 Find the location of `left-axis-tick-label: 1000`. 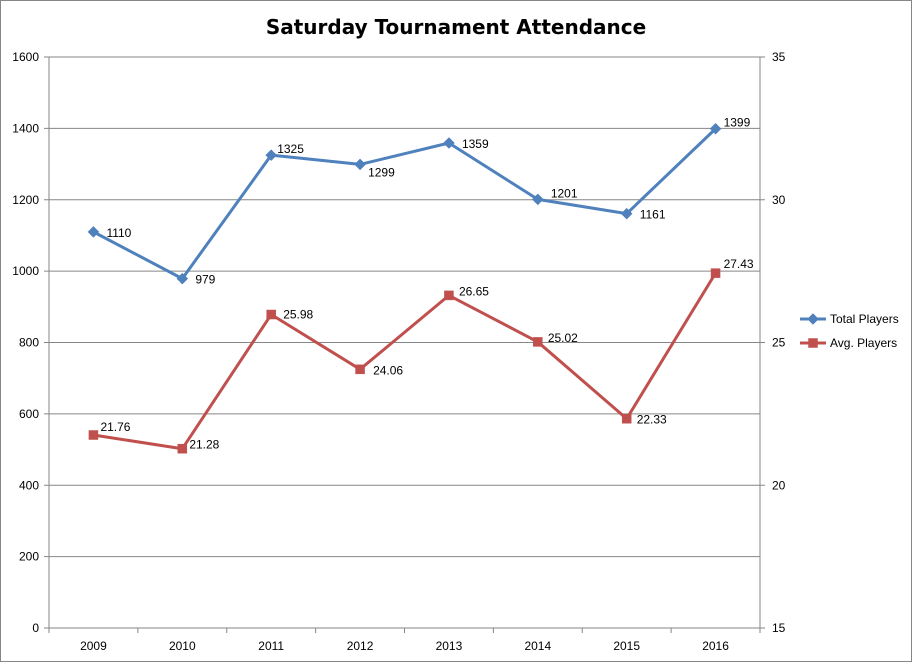

left-axis-tick-label: 1000 is located at coordinates (25, 271).